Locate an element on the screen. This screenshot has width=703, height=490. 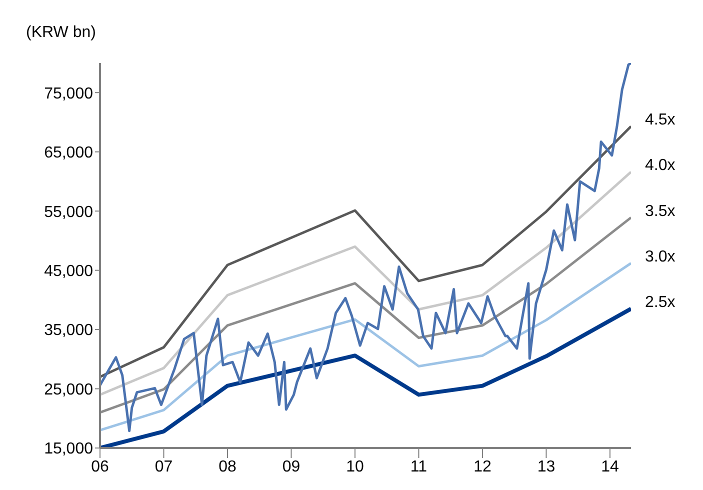
y-tick-label: 15,000 is located at coordinates (69, 449).